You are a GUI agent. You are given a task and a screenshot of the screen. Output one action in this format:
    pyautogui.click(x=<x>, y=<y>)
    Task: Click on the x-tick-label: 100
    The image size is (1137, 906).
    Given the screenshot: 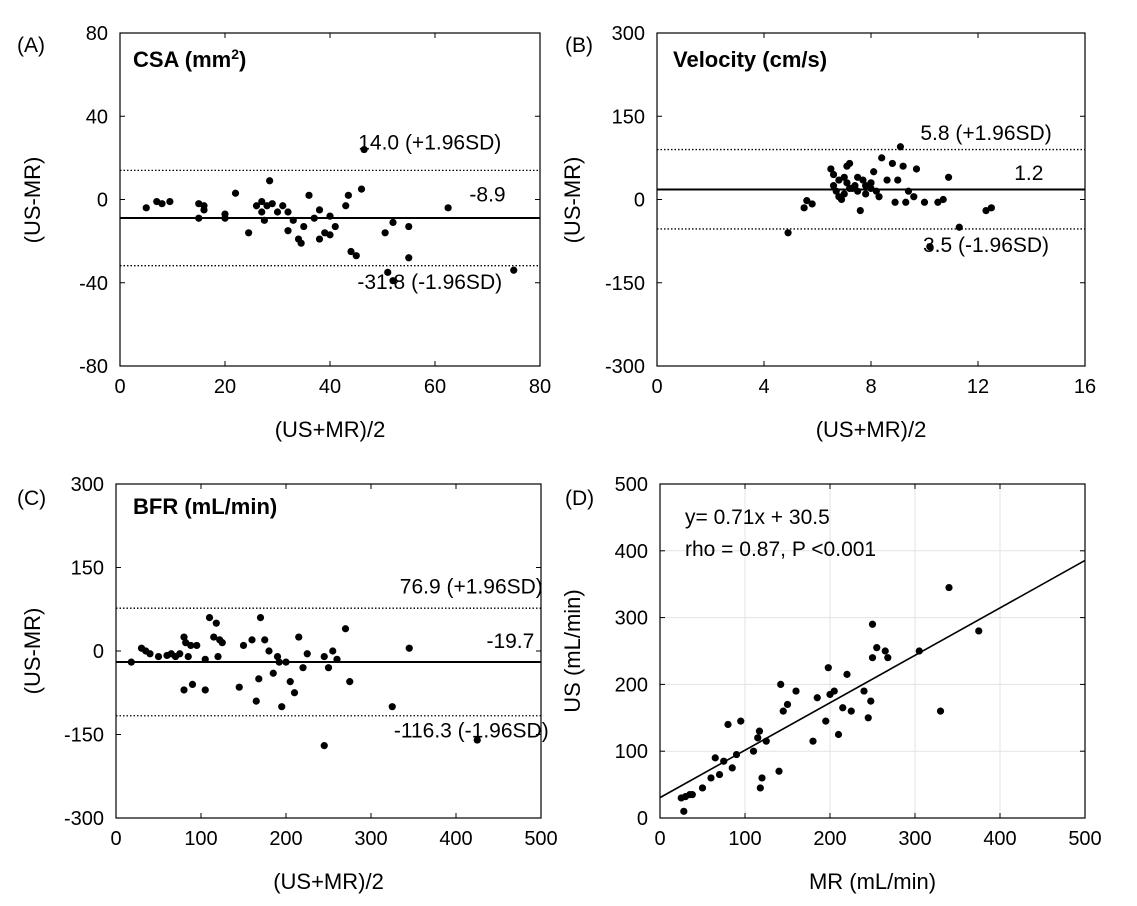 What is the action you would take?
    pyautogui.click(x=744, y=839)
    